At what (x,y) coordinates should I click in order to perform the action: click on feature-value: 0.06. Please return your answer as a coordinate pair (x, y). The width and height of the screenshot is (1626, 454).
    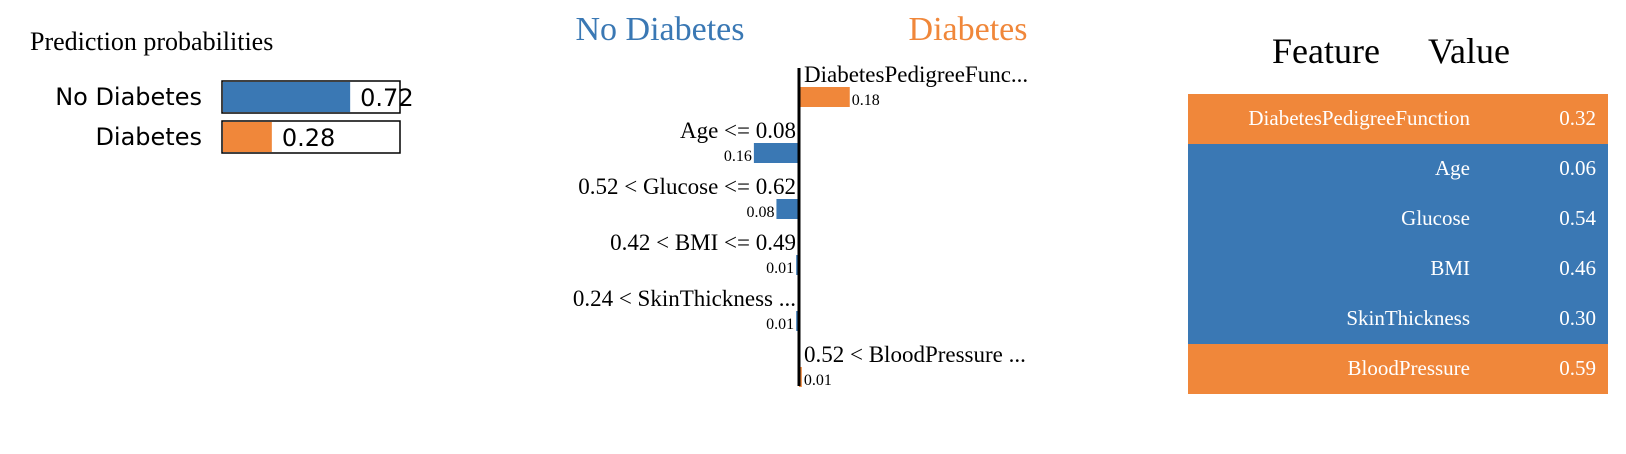
    Looking at the image, I should click on (1577, 168).